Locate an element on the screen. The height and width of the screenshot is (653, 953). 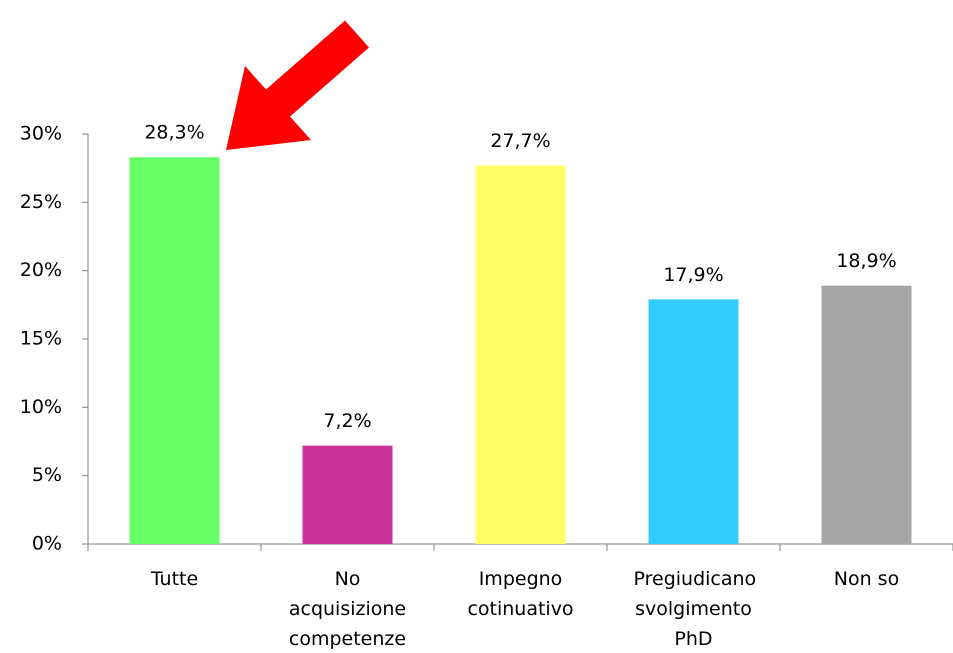
value-label: 17,9% is located at coordinates (693, 275).